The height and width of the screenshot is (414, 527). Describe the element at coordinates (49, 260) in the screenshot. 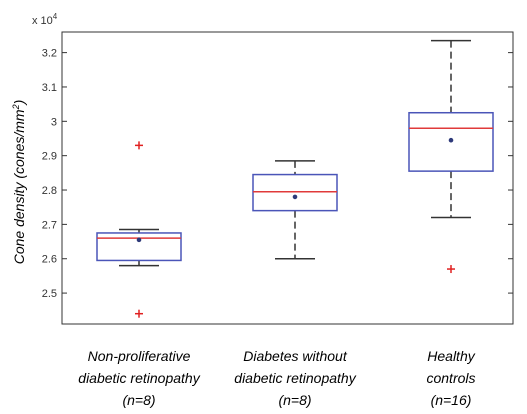

I see `y-tick-label: 2.6` at that location.